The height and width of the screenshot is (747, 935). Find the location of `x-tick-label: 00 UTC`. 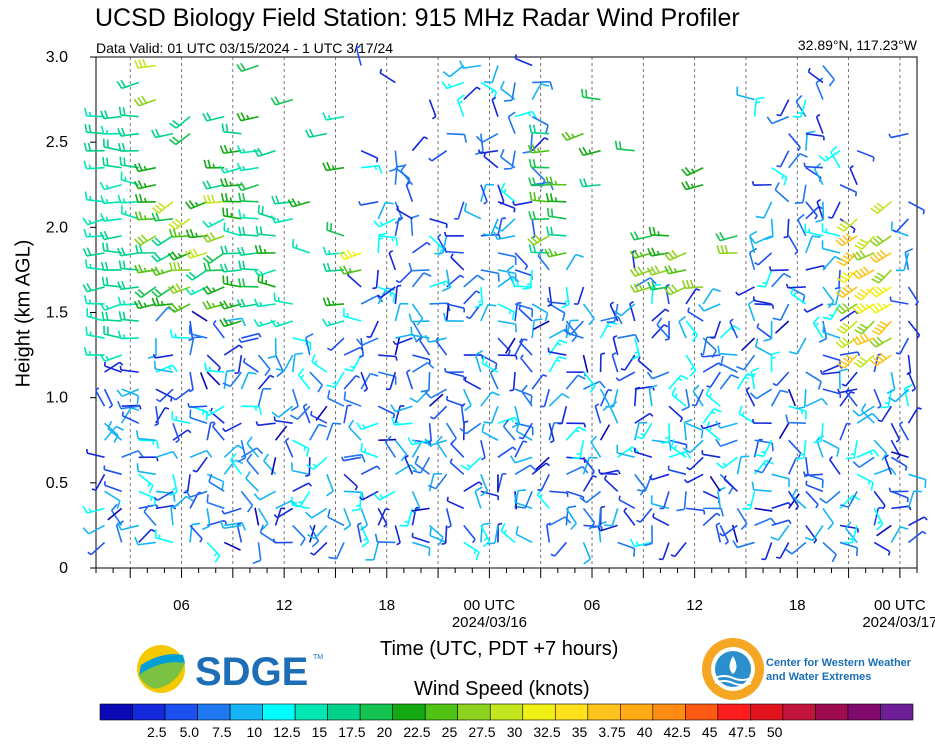

x-tick-label: 00 UTC is located at coordinates (900, 605).